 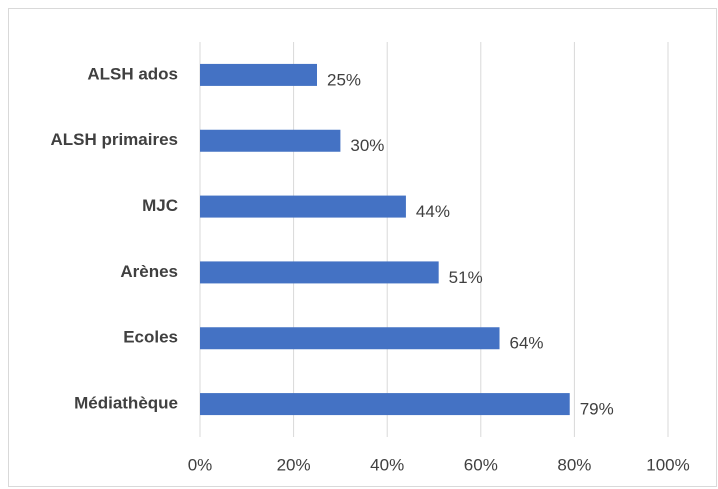 I want to click on y-tick-label: Arènes, so click(x=149, y=271).